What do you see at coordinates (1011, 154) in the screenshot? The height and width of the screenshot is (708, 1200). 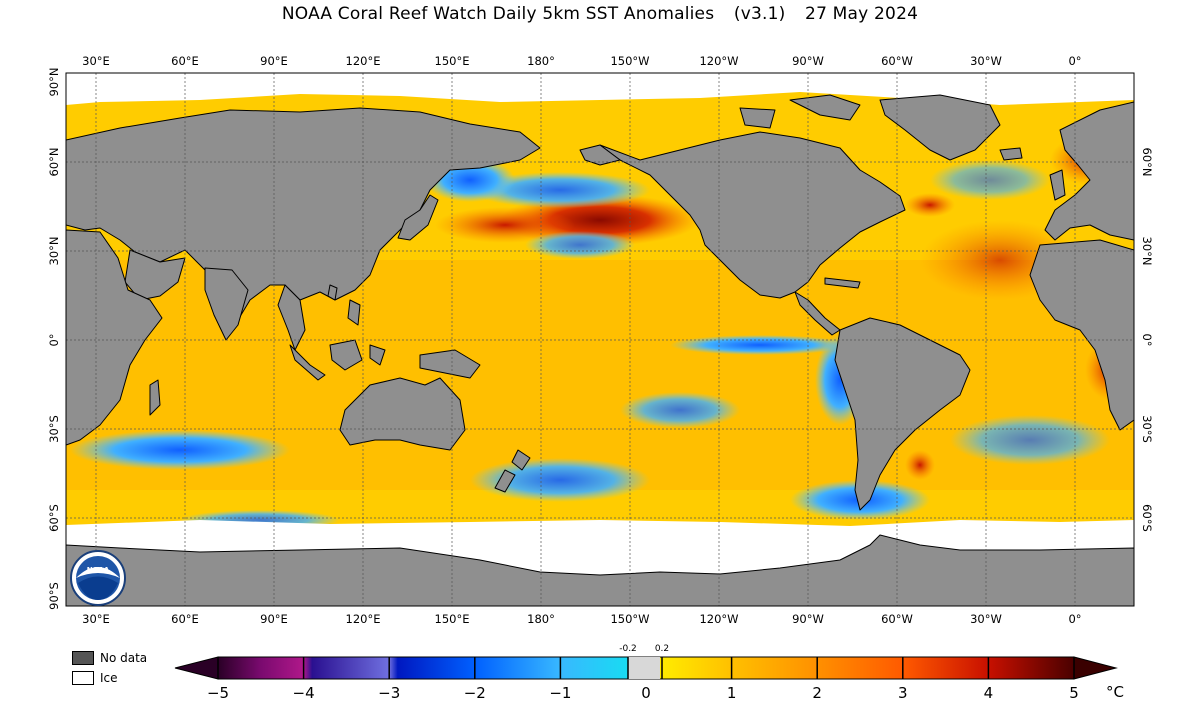 I see `iceland` at bounding box center [1011, 154].